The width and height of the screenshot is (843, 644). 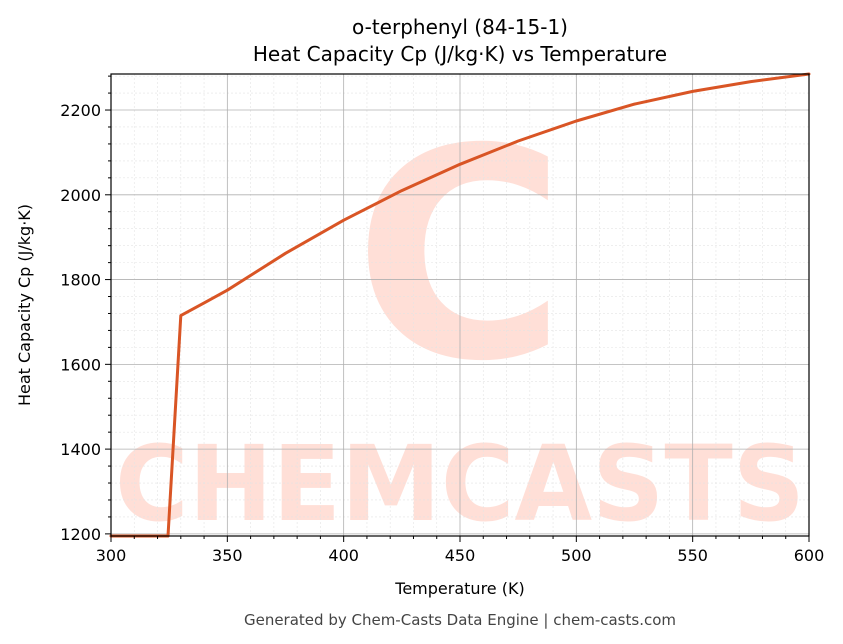 I want to click on chart-subtitle: Heat Capacity Cp (J/kg·K) vs Temperature, so click(x=460, y=54).